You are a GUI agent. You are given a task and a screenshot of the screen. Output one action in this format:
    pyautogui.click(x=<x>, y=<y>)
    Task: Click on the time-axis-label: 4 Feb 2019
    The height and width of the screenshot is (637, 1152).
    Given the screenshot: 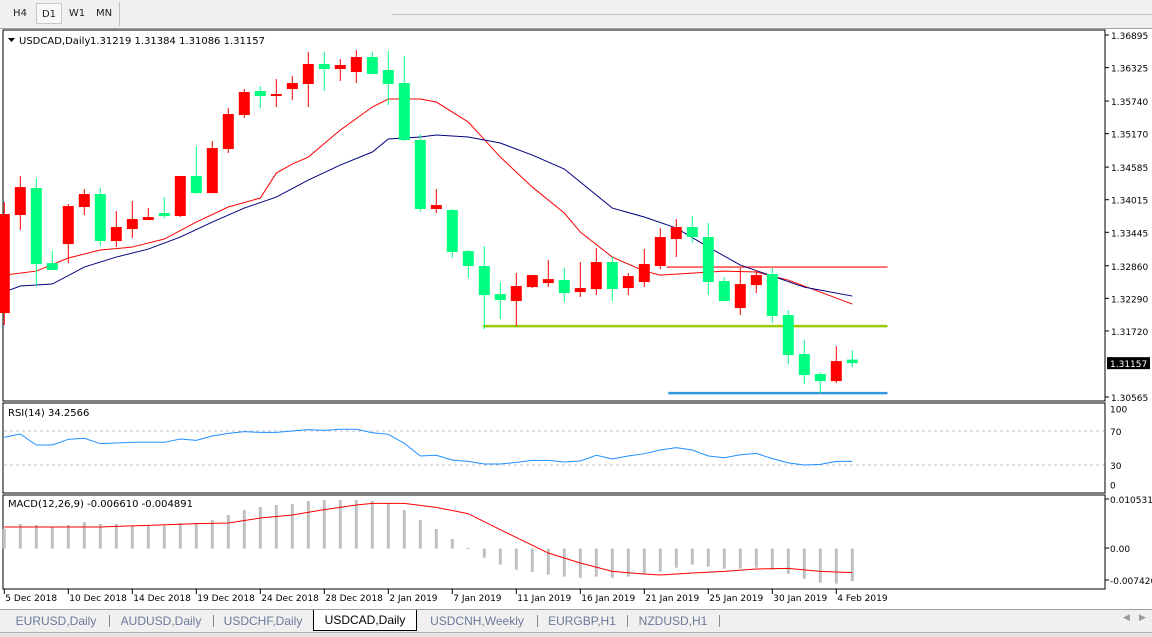 What is the action you would take?
    pyautogui.click(x=862, y=599)
    